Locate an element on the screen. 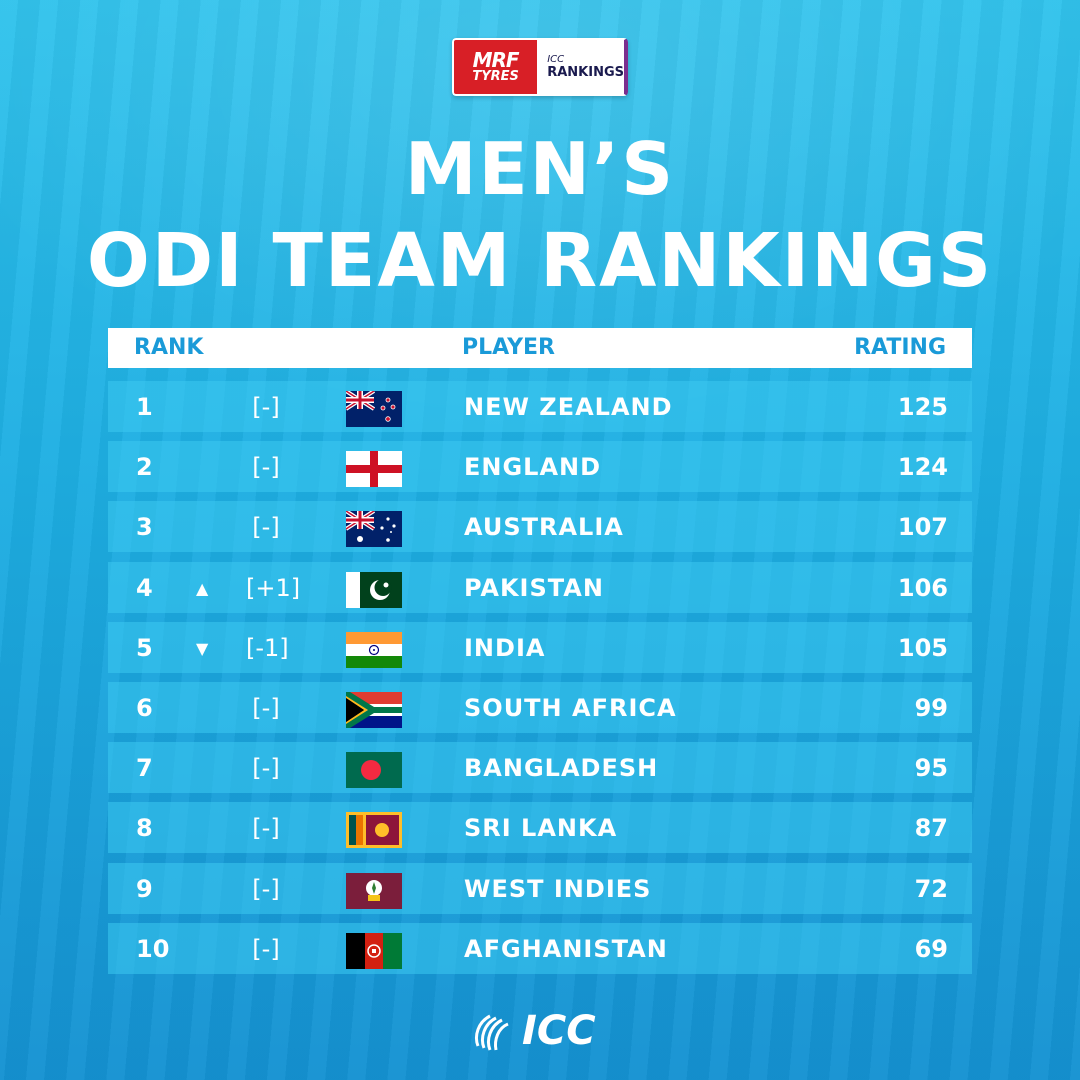 This screenshot has height=1080, width=1080. page-title-line-1: MEN’S is located at coordinates (540, 169).